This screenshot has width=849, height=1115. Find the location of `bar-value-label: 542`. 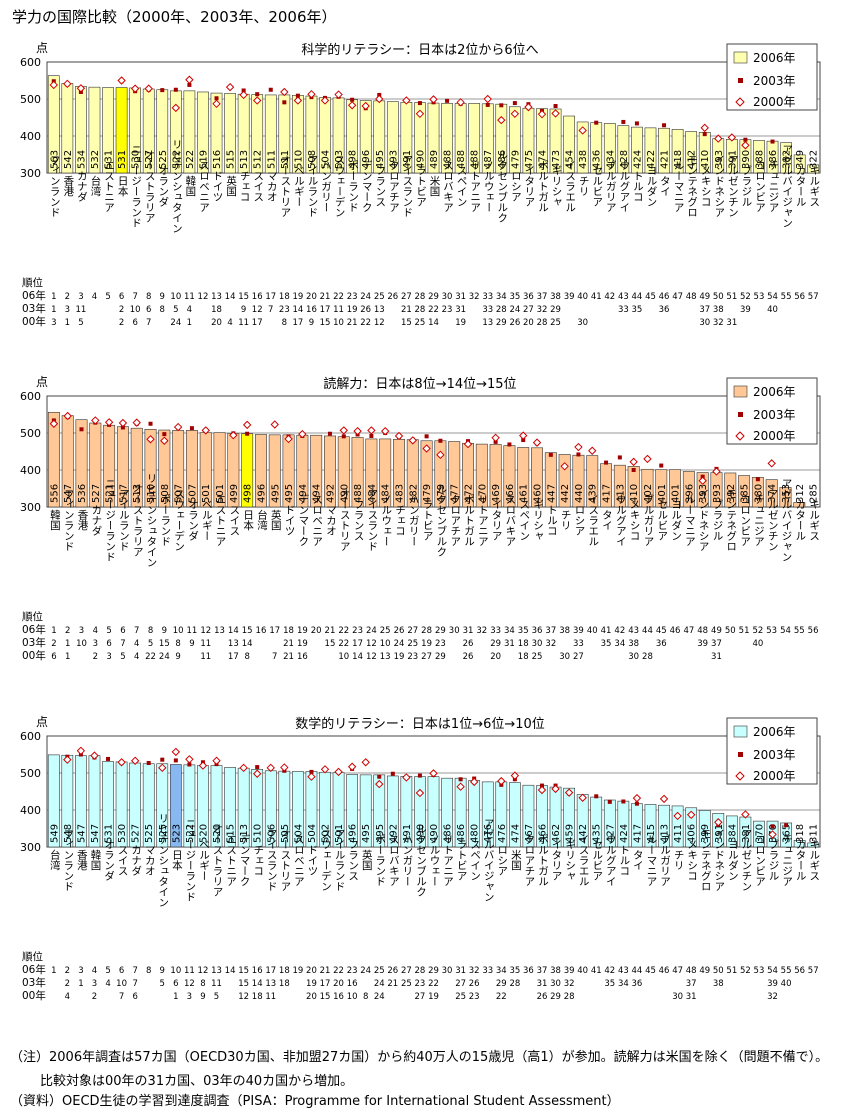

bar-value-label: 542 is located at coordinates (68, 159).